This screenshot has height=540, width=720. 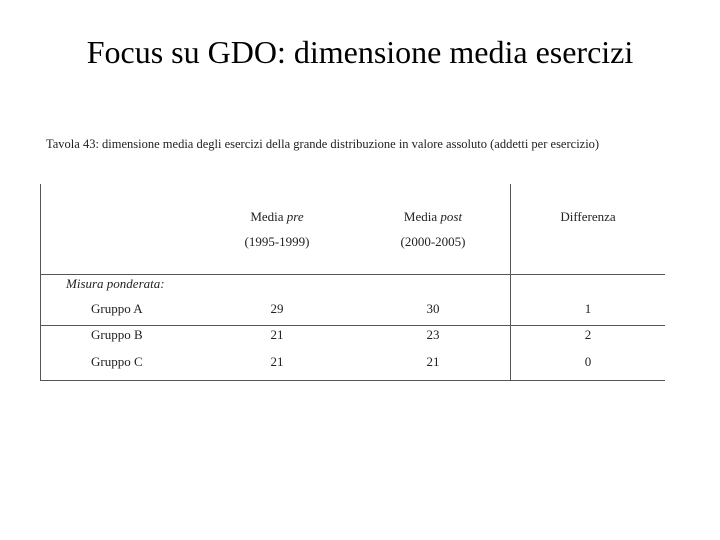 I want to click on column-header-post-period: (2000-2005), so click(x=433, y=241).